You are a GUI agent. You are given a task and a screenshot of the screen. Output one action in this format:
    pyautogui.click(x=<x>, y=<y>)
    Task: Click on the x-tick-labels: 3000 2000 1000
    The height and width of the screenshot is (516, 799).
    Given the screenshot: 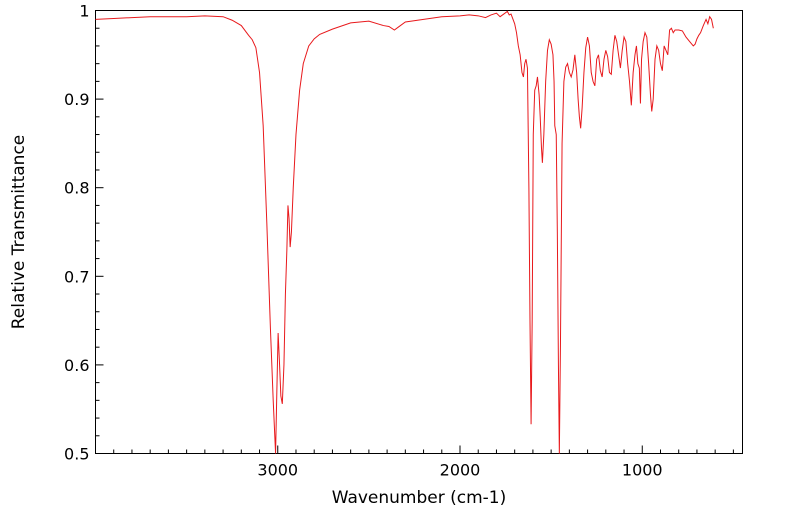 What is the action you would take?
    pyautogui.click(x=459, y=470)
    